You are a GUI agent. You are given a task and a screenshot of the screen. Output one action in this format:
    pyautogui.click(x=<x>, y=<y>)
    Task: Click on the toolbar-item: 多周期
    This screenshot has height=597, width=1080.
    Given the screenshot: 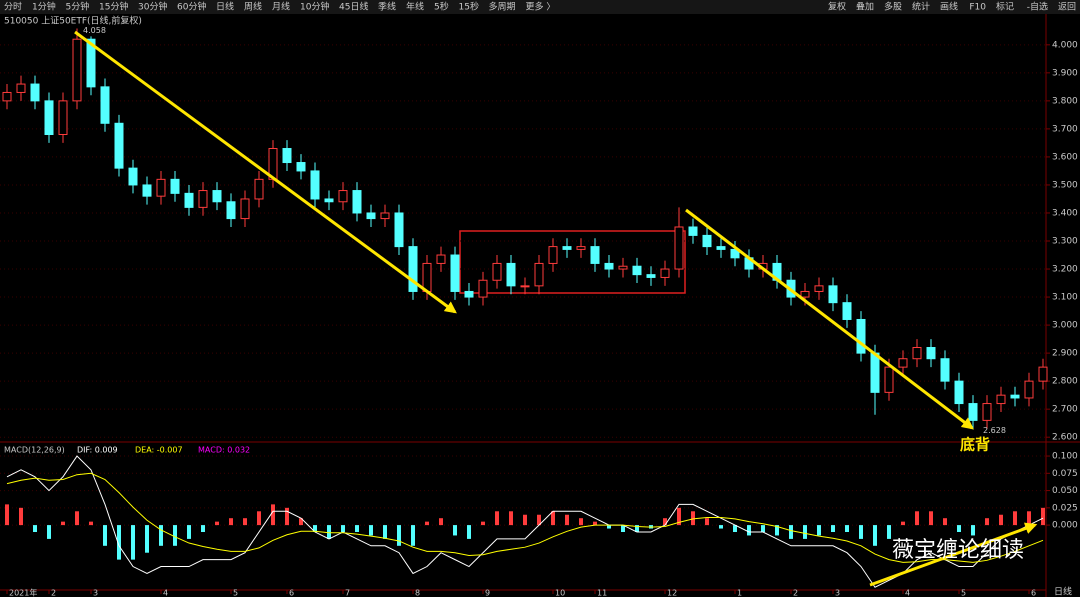 What is the action you would take?
    pyautogui.click(x=502, y=7)
    